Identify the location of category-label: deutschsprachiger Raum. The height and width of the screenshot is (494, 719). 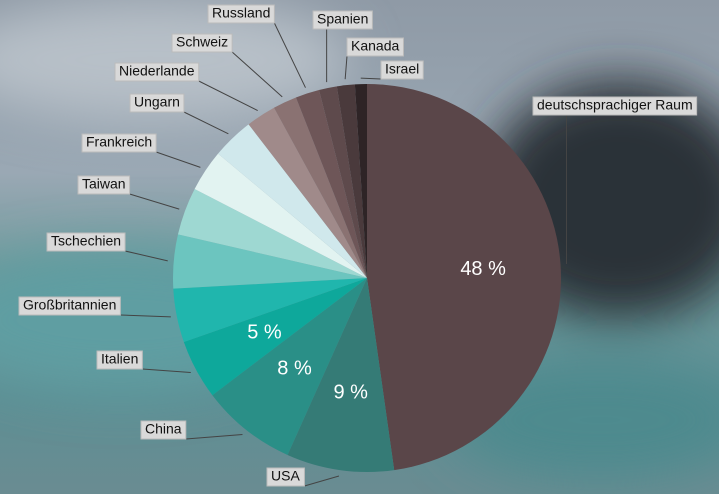
(615, 105).